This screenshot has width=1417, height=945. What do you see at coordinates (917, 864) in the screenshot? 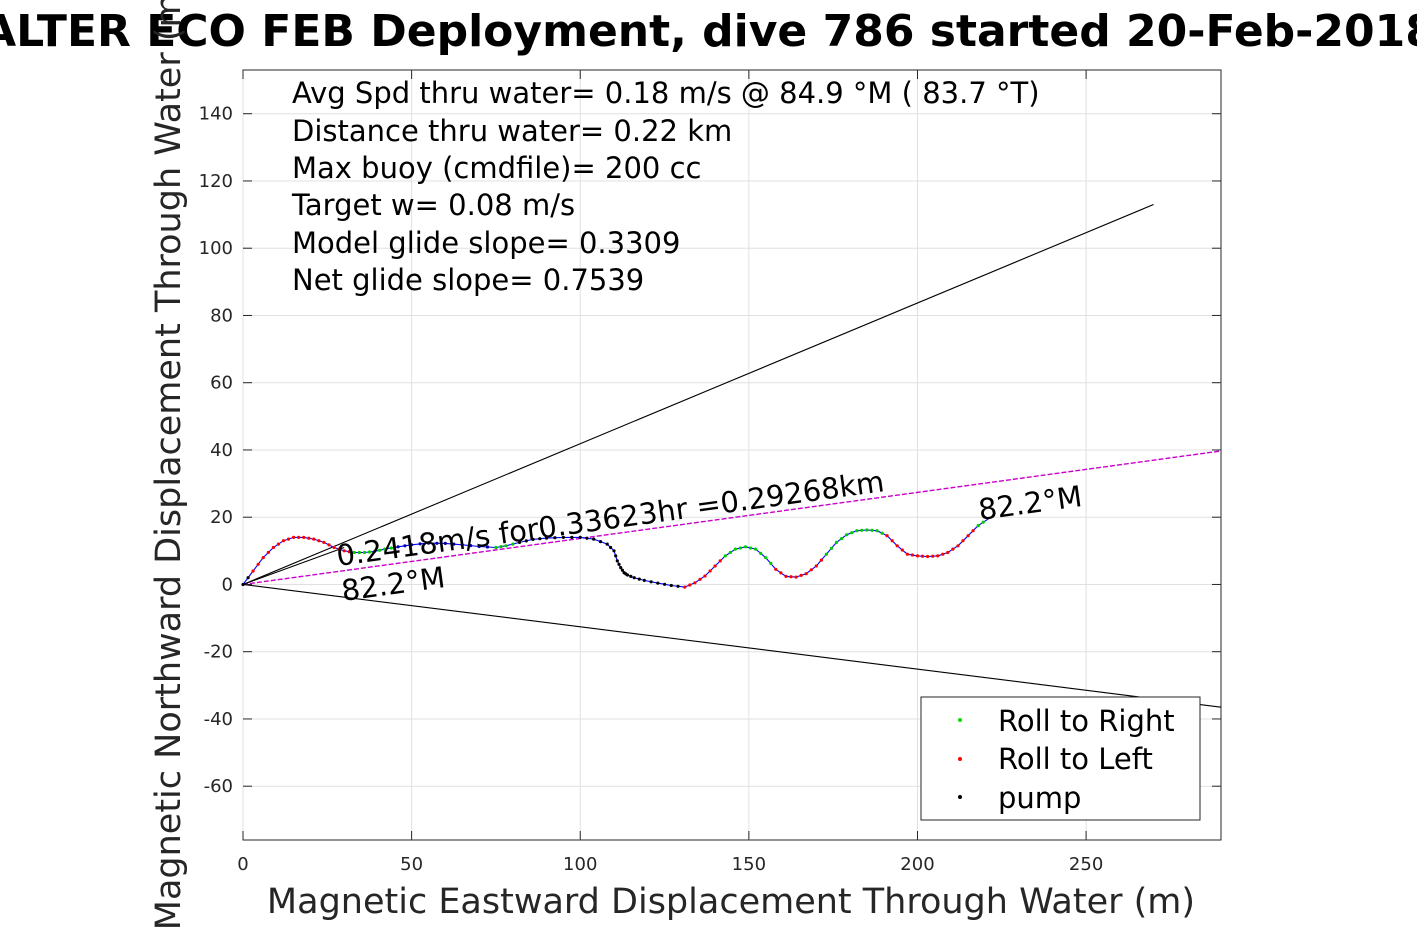
I see `x-tick-label: 200` at bounding box center [917, 864].